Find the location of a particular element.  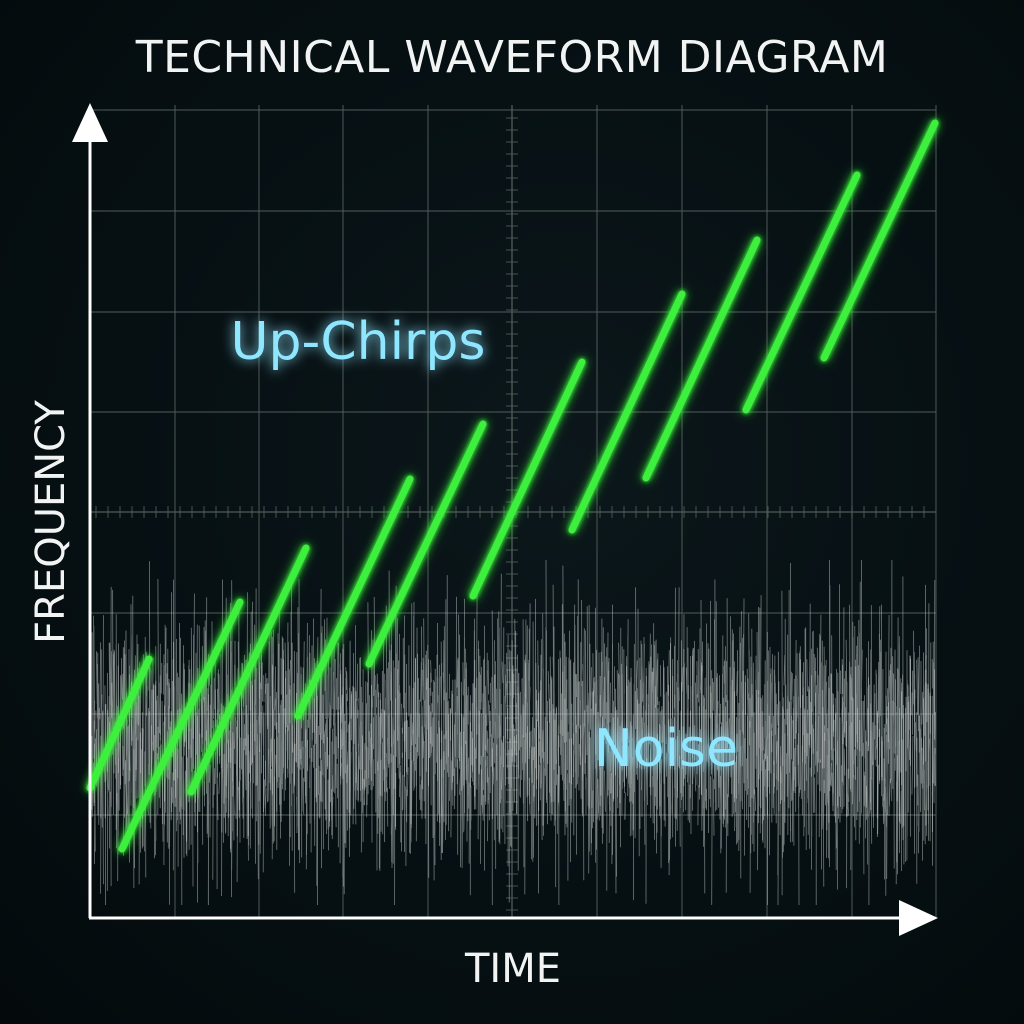

x-axis-label: TIME is located at coordinates (512, 969).